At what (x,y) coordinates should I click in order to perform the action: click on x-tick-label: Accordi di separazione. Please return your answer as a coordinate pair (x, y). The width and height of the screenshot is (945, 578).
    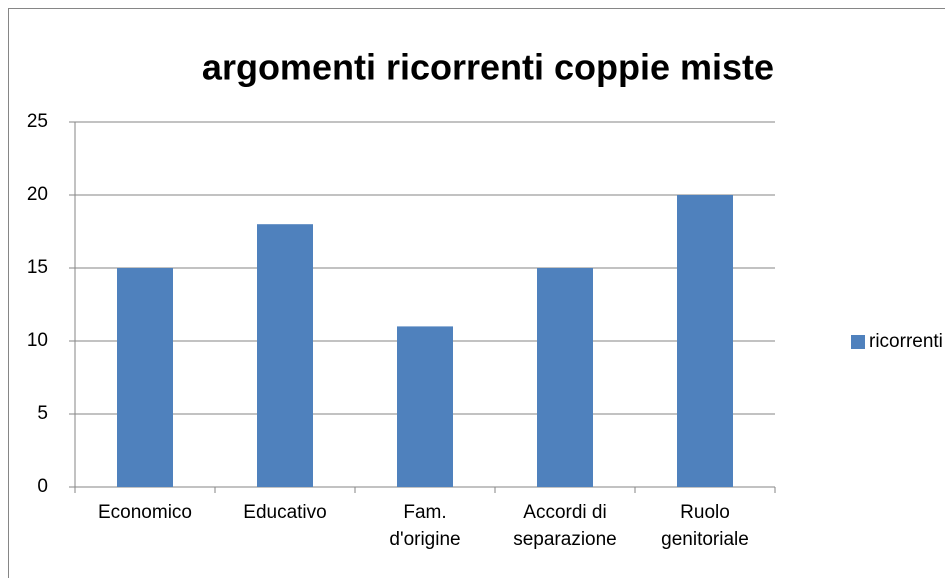
    Looking at the image, I should click on (565, 526).